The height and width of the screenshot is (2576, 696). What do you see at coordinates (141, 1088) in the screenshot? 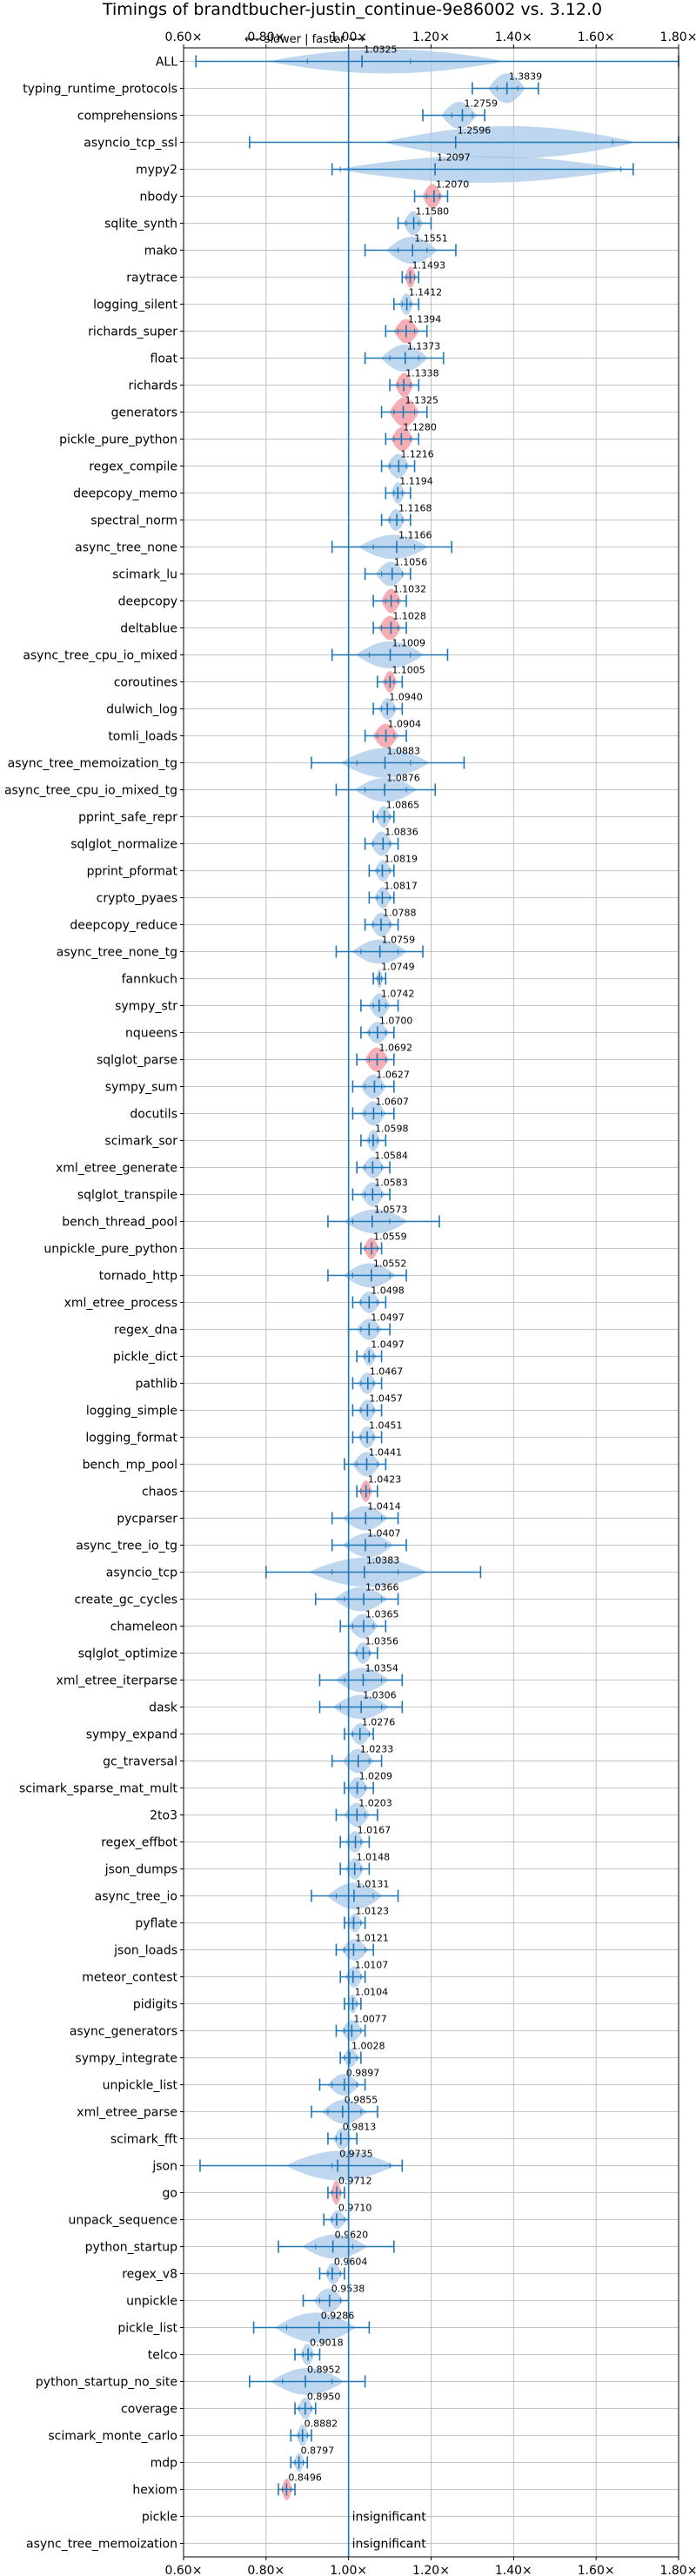
I see `benchmark-label: sympy_sum` at bounding box center [141, 1088].